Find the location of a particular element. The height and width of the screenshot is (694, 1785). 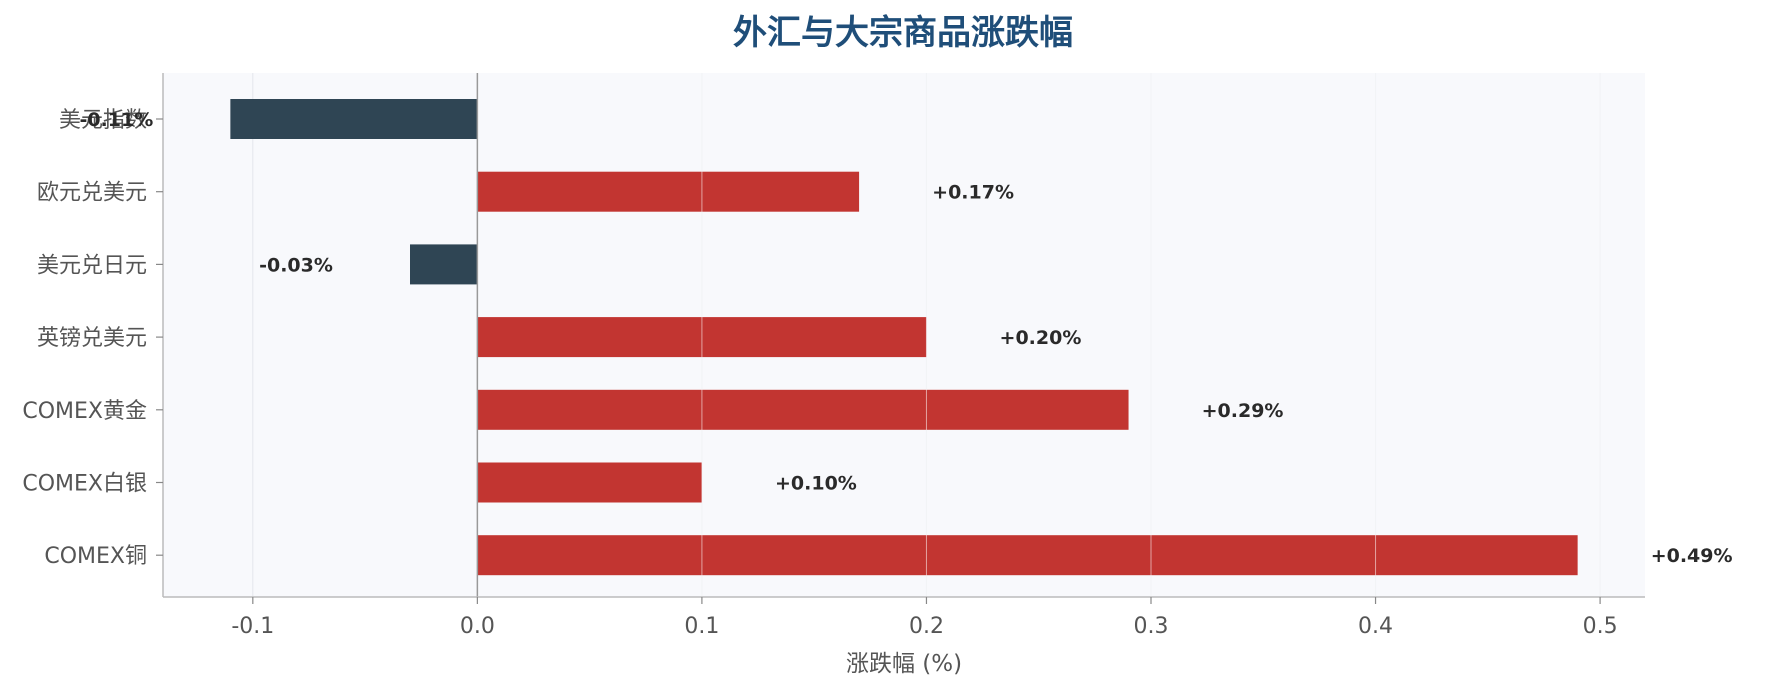

x-tick-label: 0.1 is located at coordinates (701, 626).